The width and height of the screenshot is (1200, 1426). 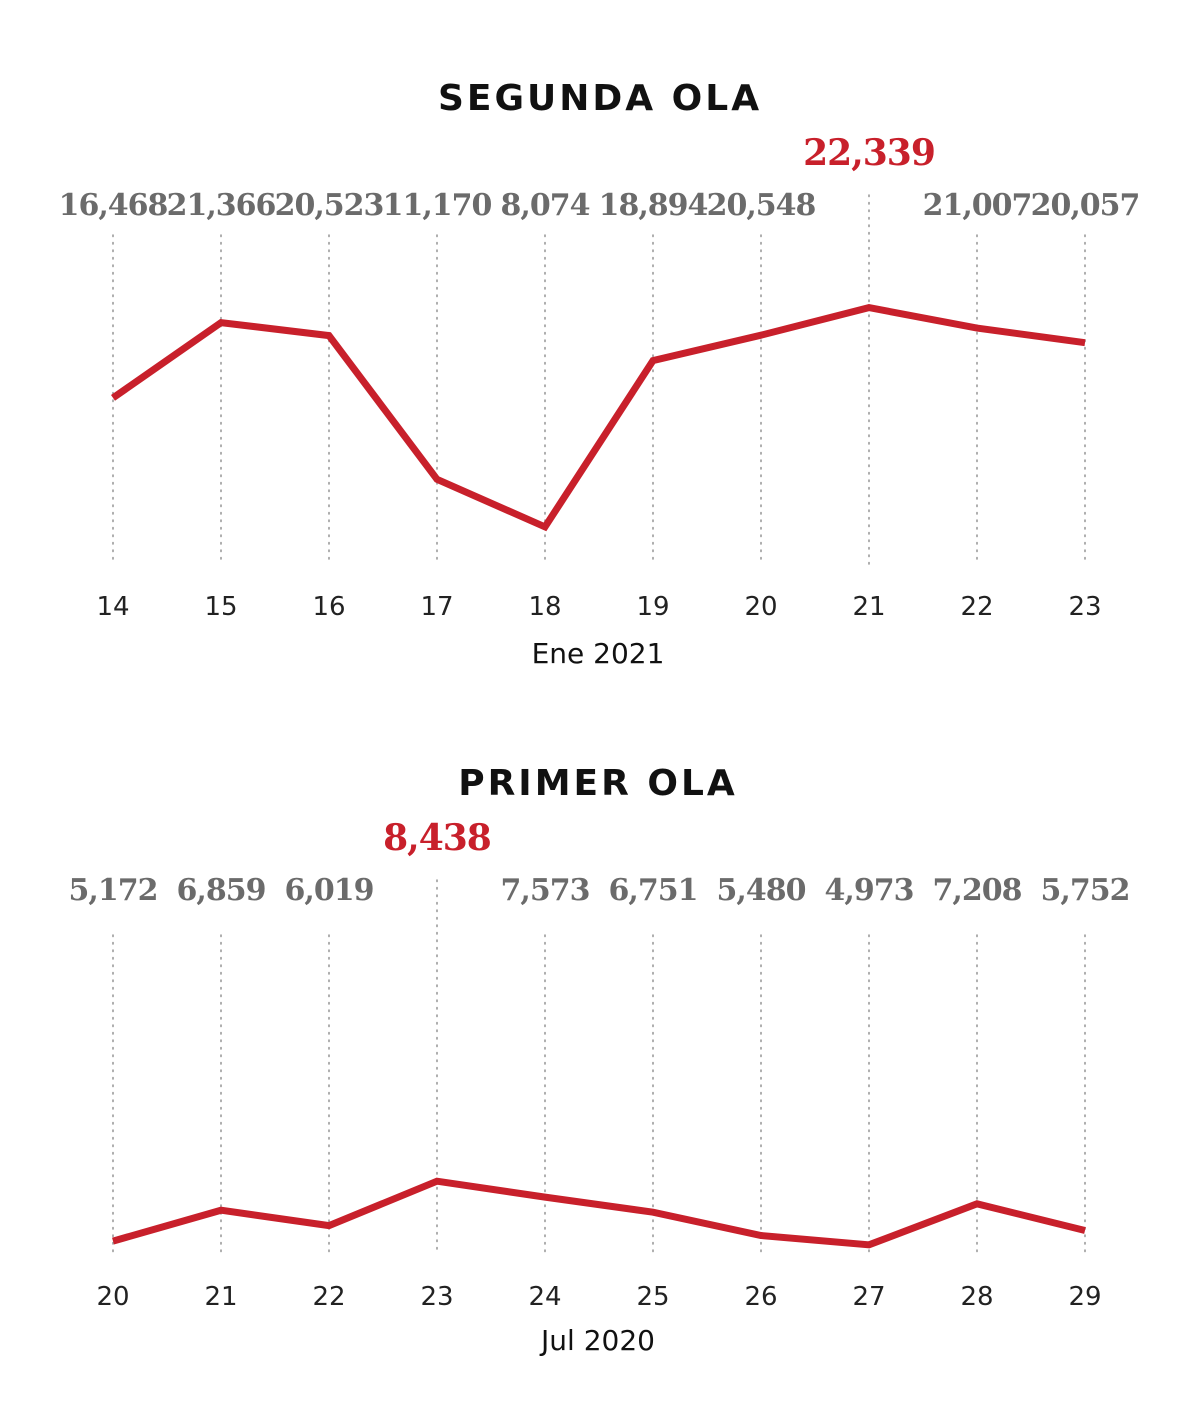 I want to click on value-label: 21,366, so click(x=221, y=205).